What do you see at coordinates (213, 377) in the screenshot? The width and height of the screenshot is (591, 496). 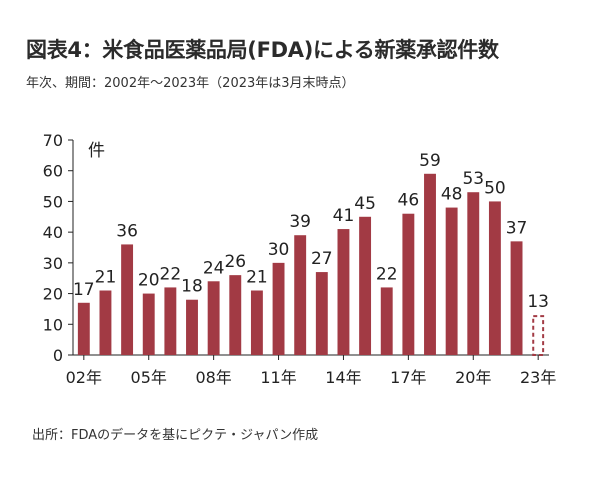 I see `x-tick-label: 08年` at bounding box center [213, 377].